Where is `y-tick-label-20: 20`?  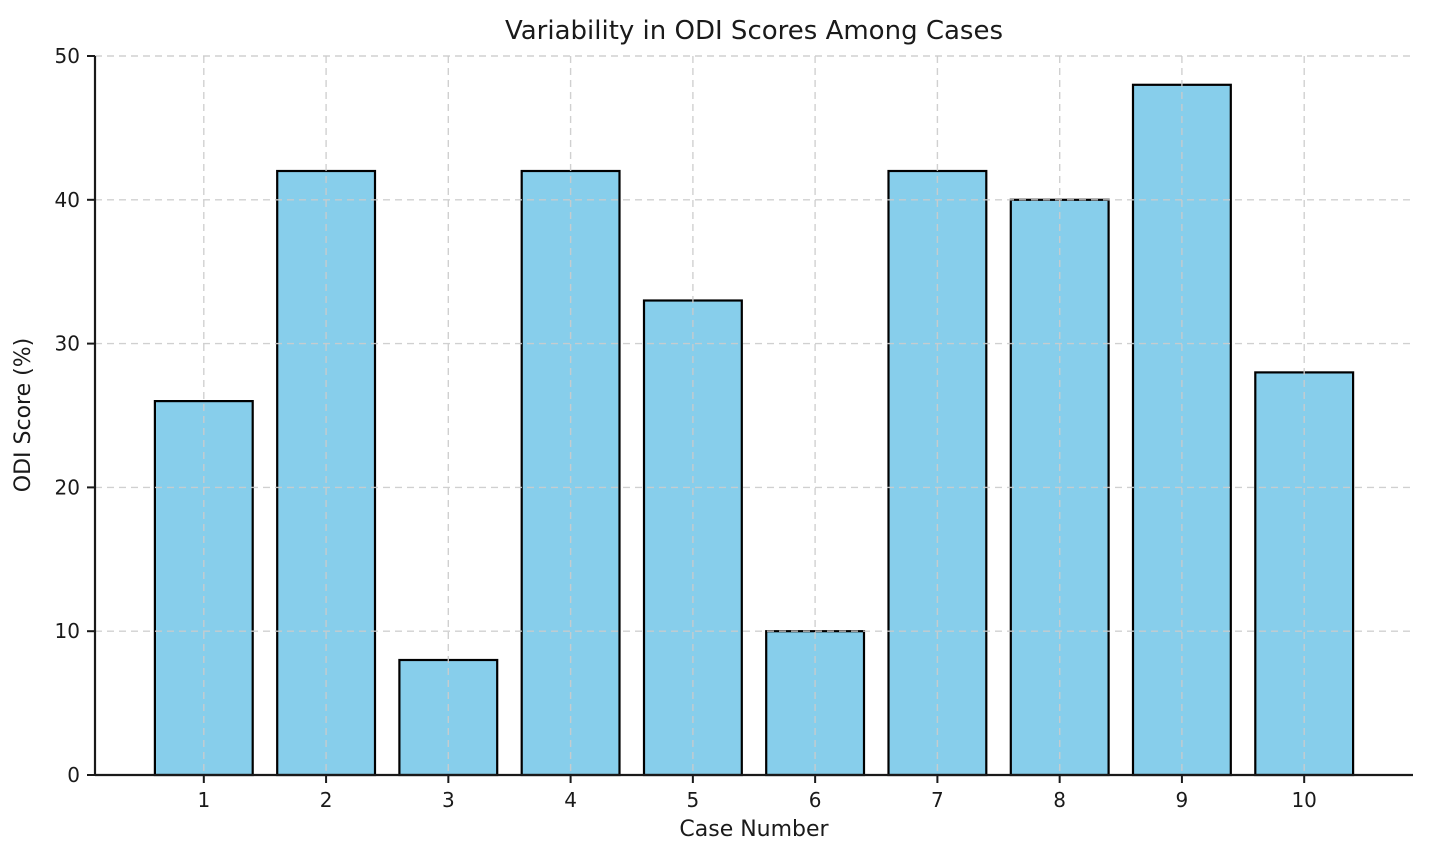
y-tick-label-20: 20 is located at coordinates (67, 487).